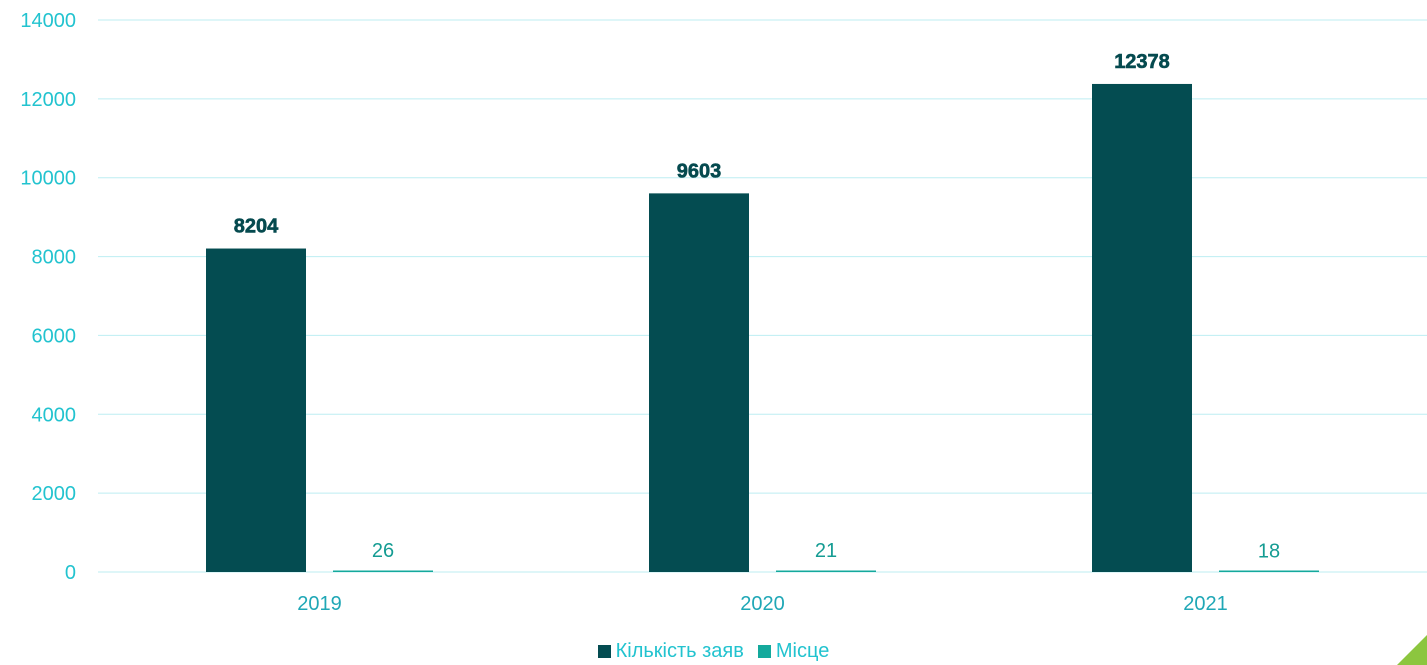 The image size is (1427, 665). I want to click on legend-swatch-applications, so click(604, 651).